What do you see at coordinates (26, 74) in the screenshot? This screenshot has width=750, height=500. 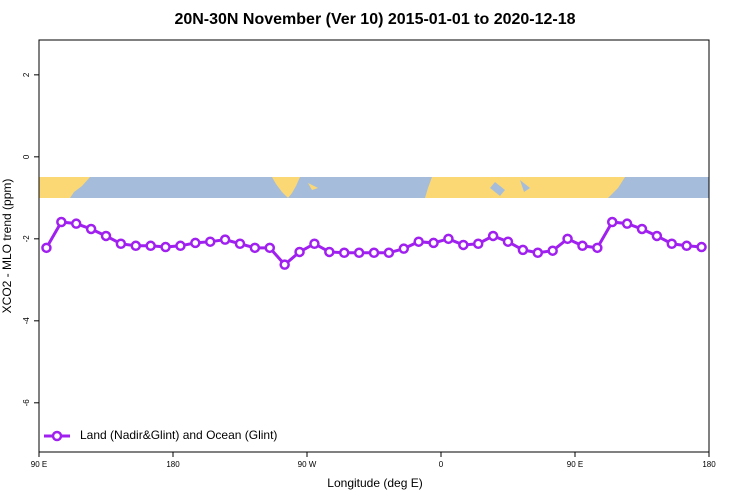 I see `y-tick-label: 2` at bounding box center [26, 74].